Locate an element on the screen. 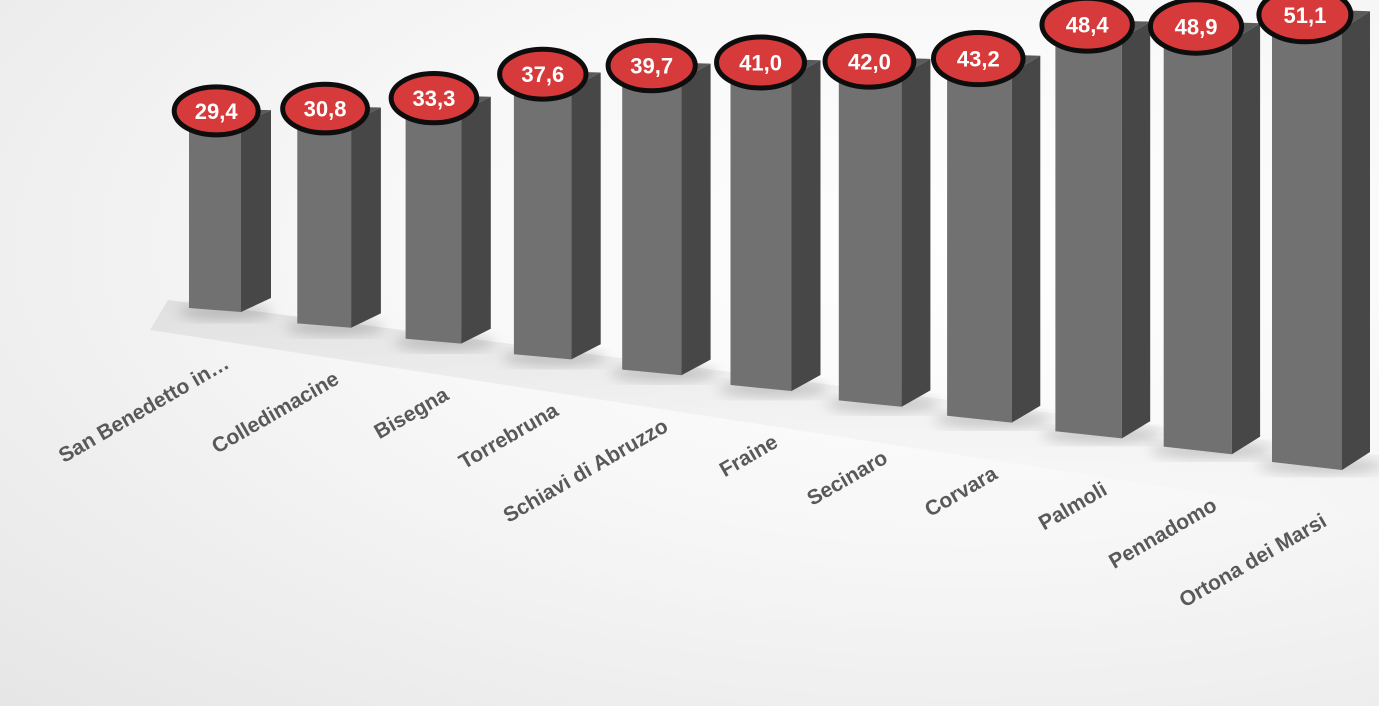  data-label-text: 42,0 is located at coordinates (869, 61).